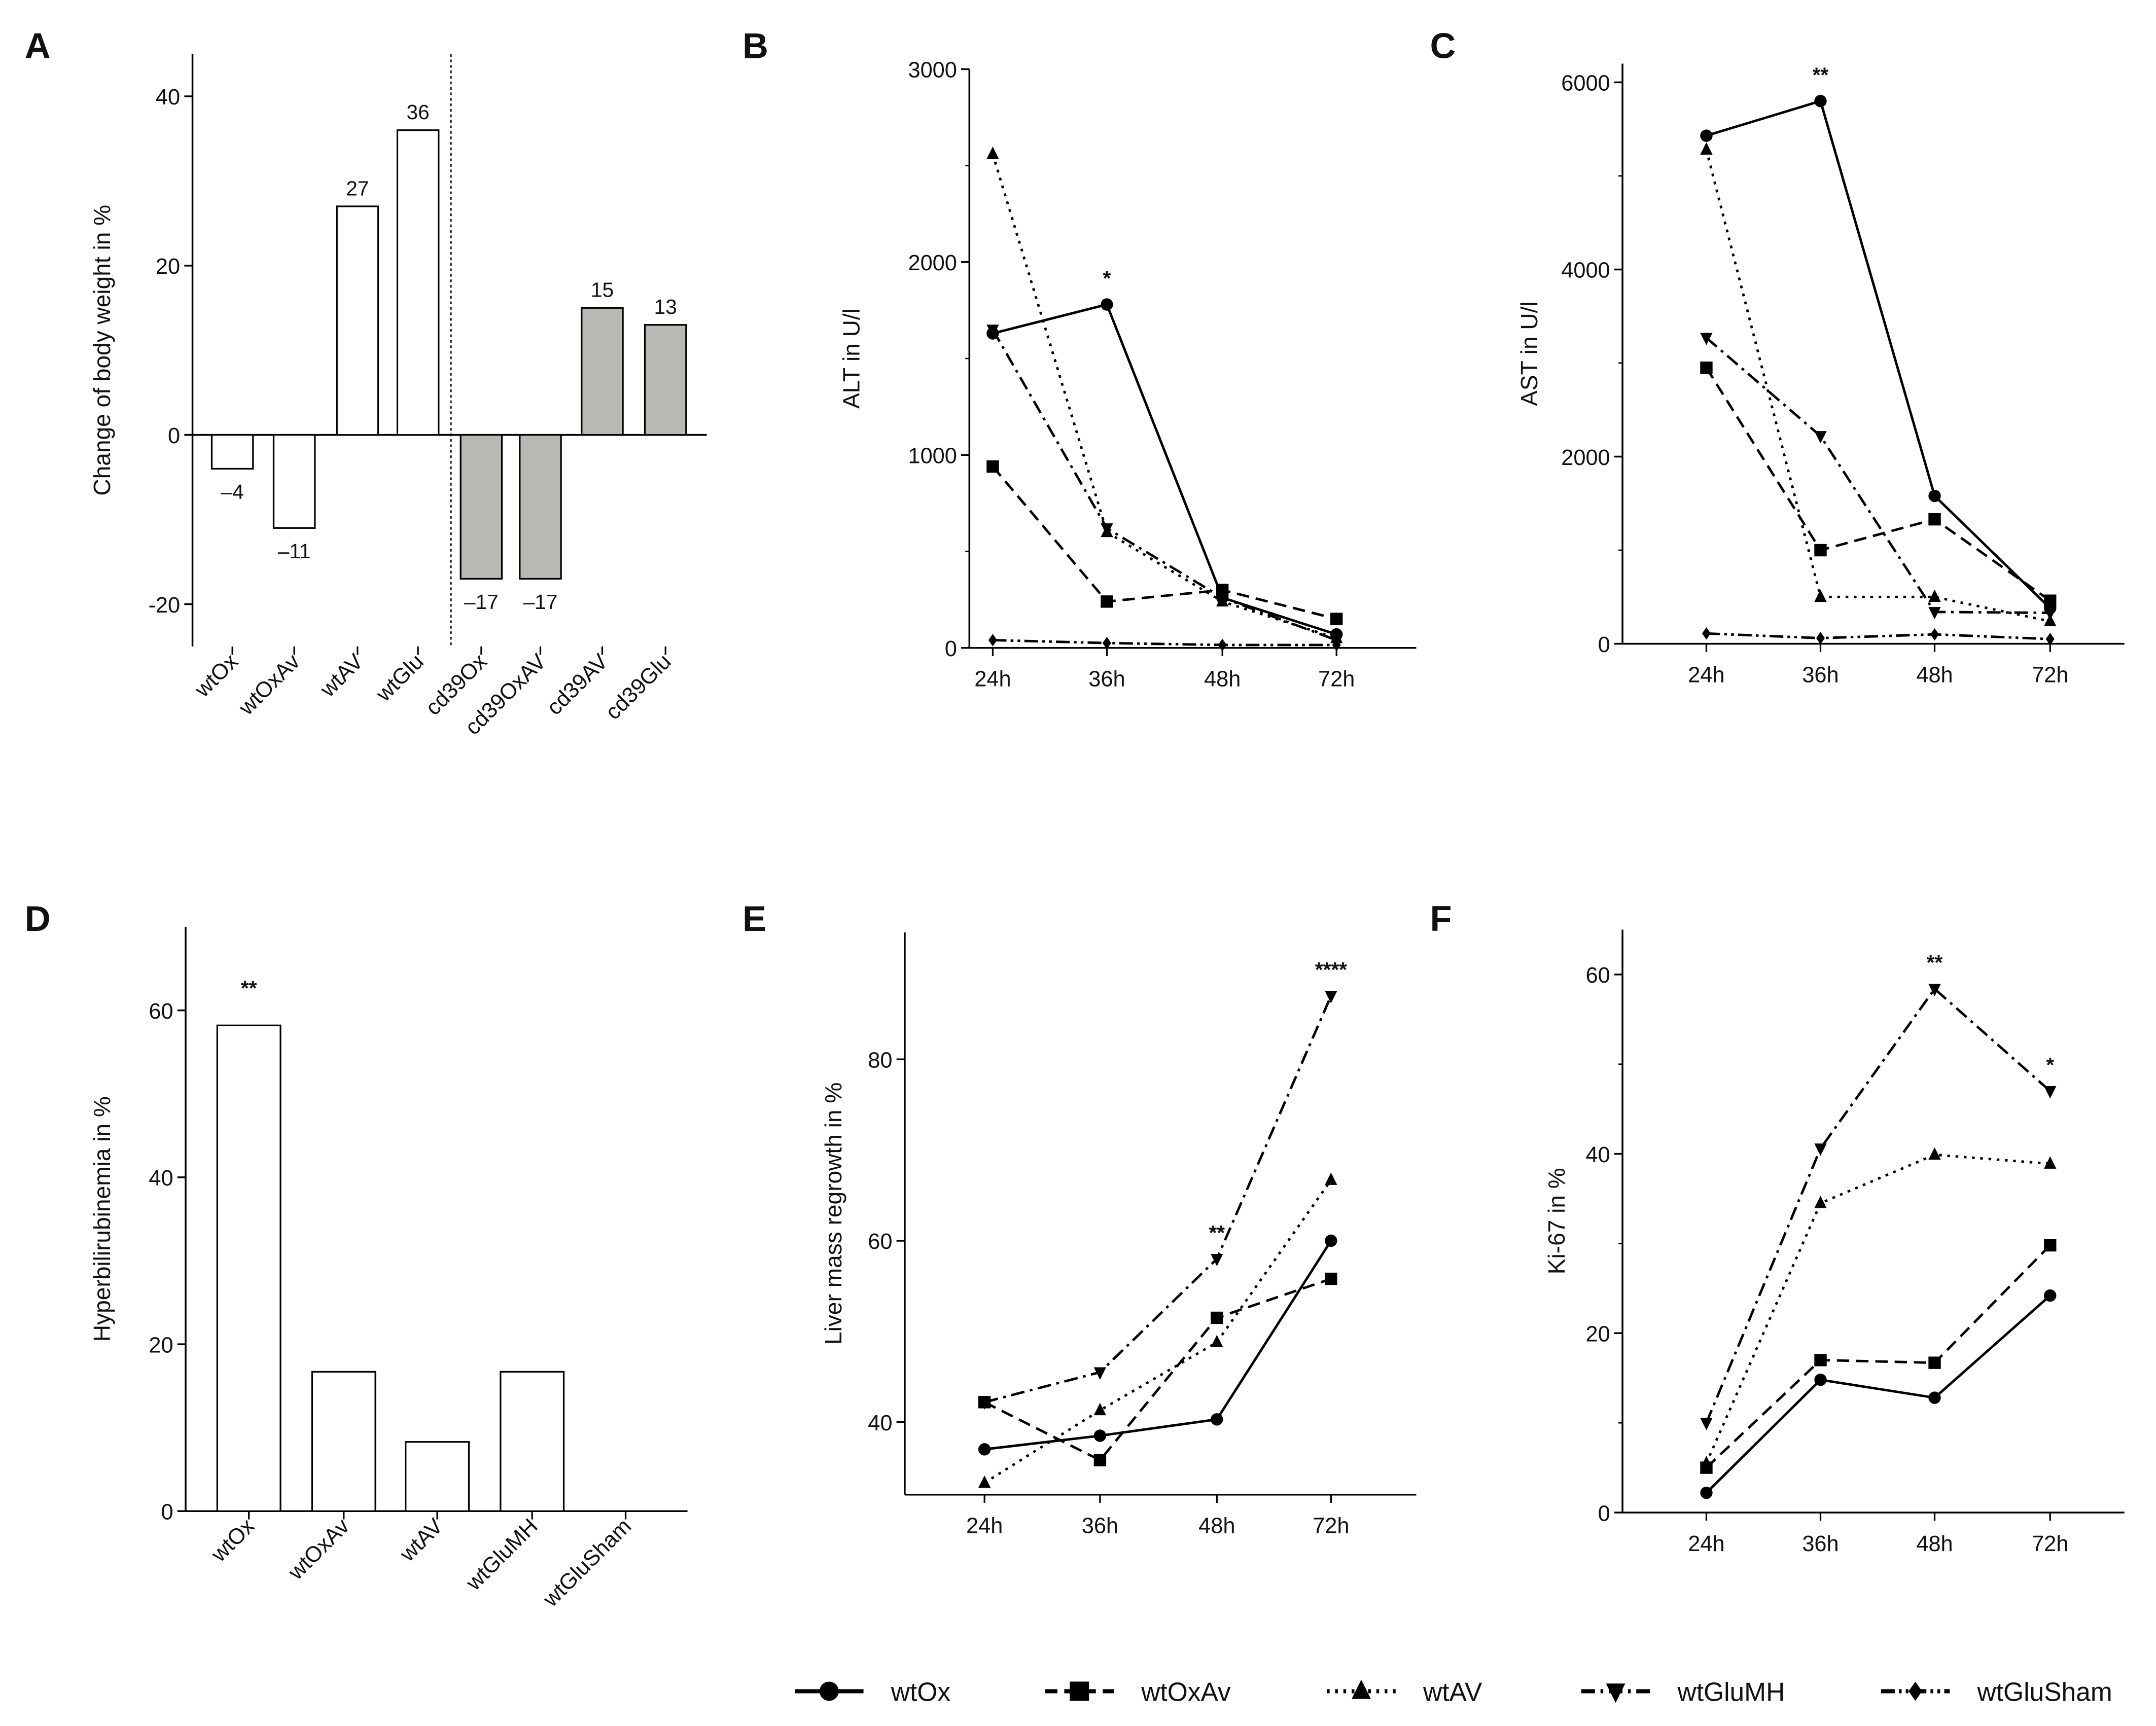 This screenshot has width=2156, height=1726. I want to click on legend-label: wtGluSham, so click(2044, 1691).